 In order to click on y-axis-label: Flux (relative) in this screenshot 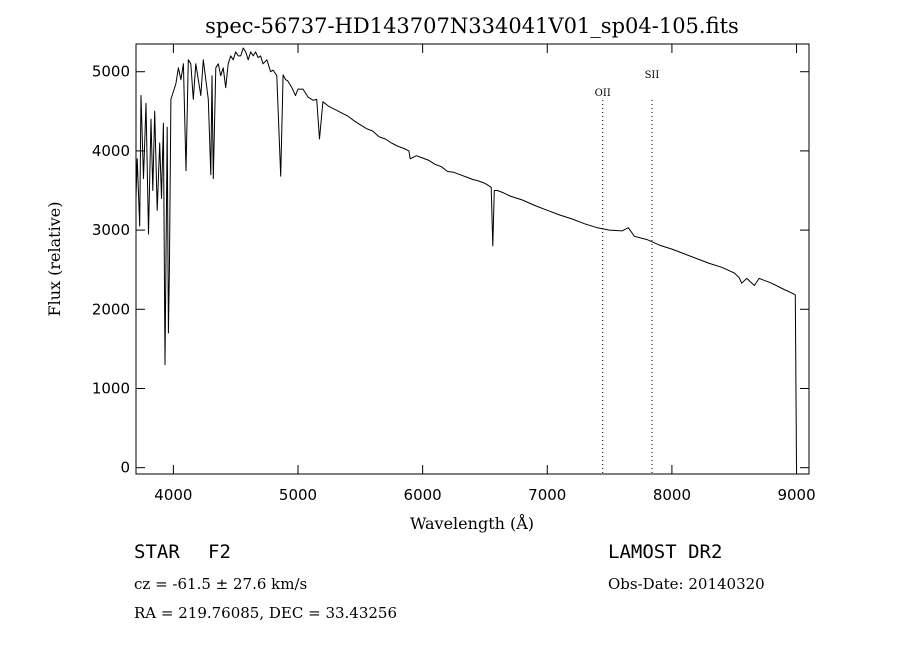, I will do `click(54, 259)`.